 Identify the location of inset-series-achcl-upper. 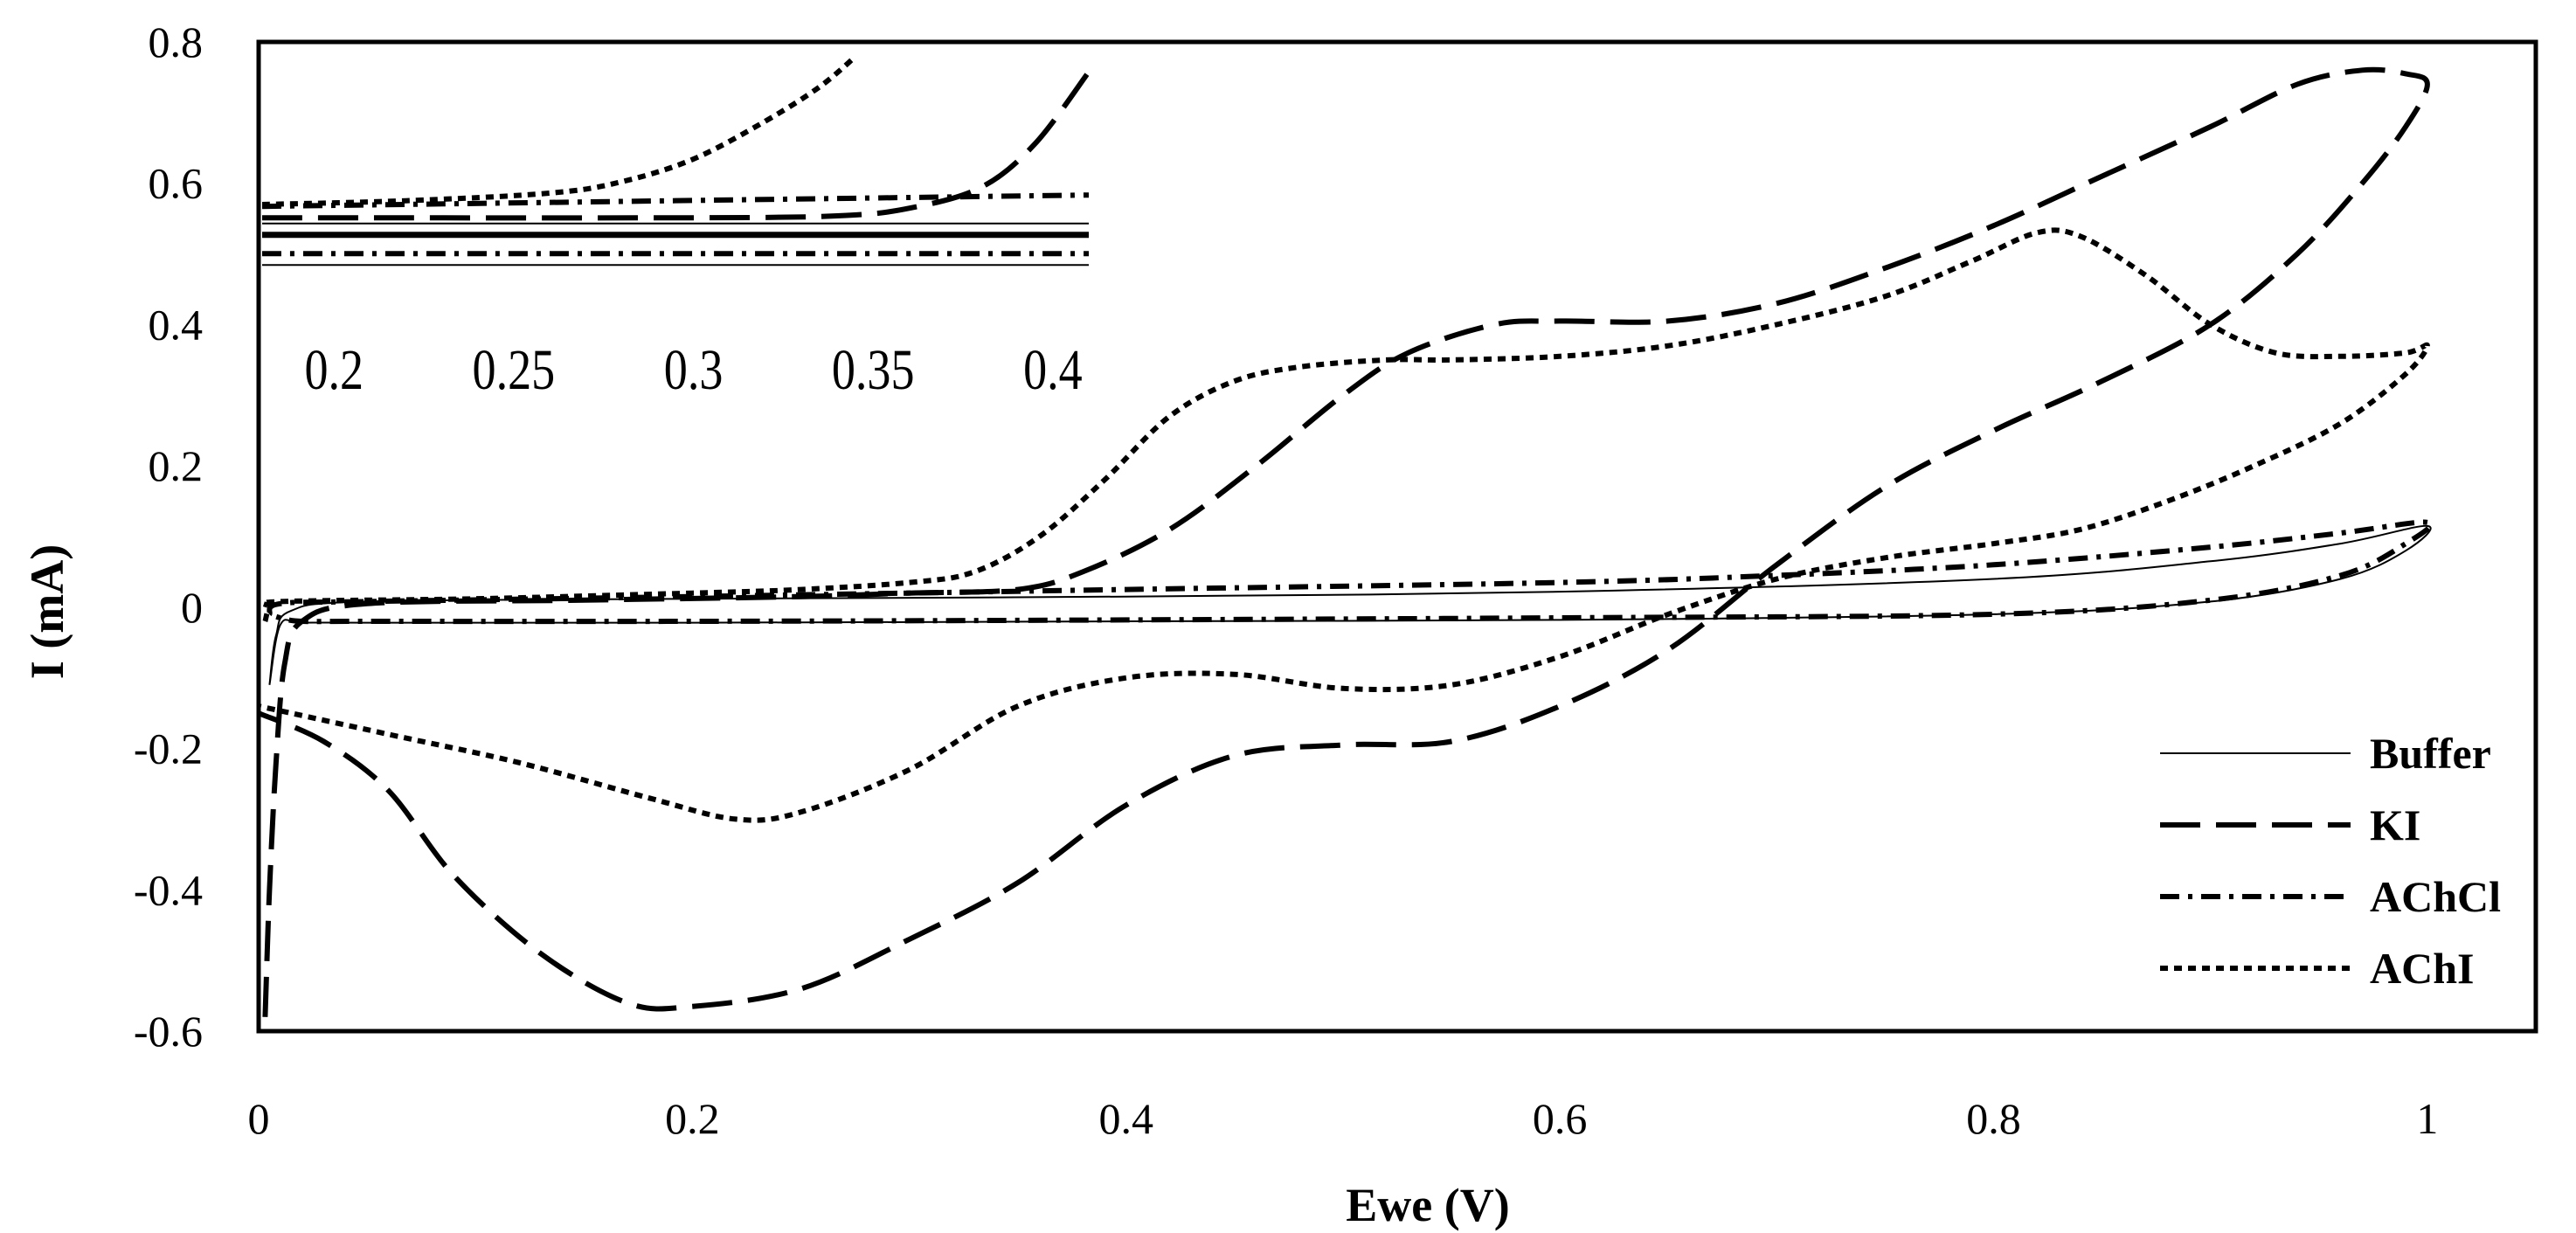
(675, 201).